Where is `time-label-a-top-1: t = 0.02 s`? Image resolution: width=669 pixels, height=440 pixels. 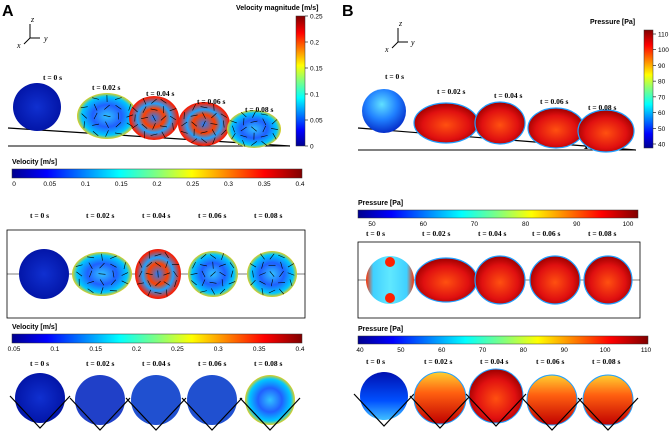 time-label-a-top-1: t = 0.02 s is located at coordinates (106, 87).